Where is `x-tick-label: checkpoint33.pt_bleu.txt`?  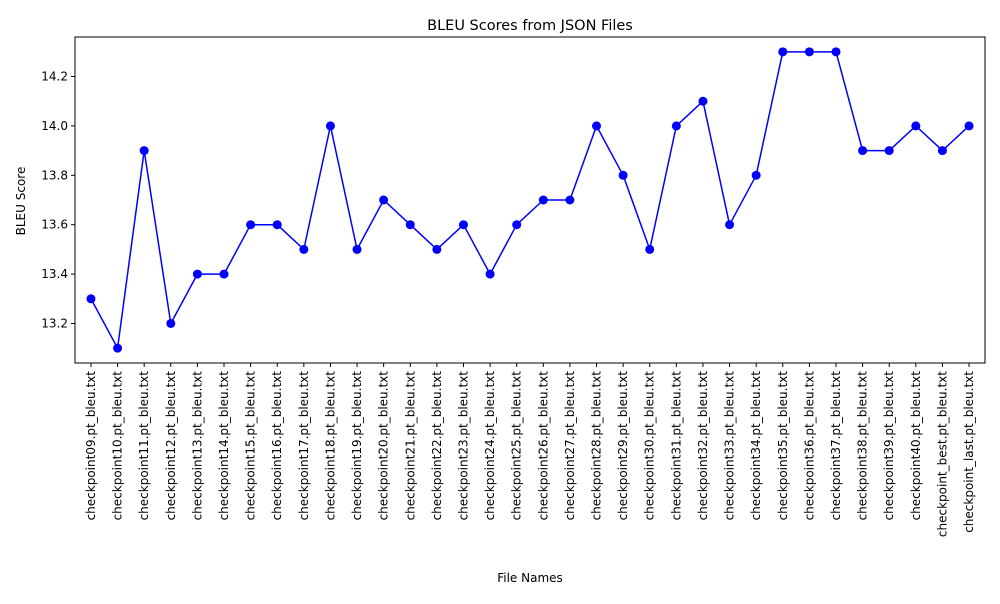
x-tick-label: checkpoint33.pt_bleu.txt is located at coordinates (730, 446).